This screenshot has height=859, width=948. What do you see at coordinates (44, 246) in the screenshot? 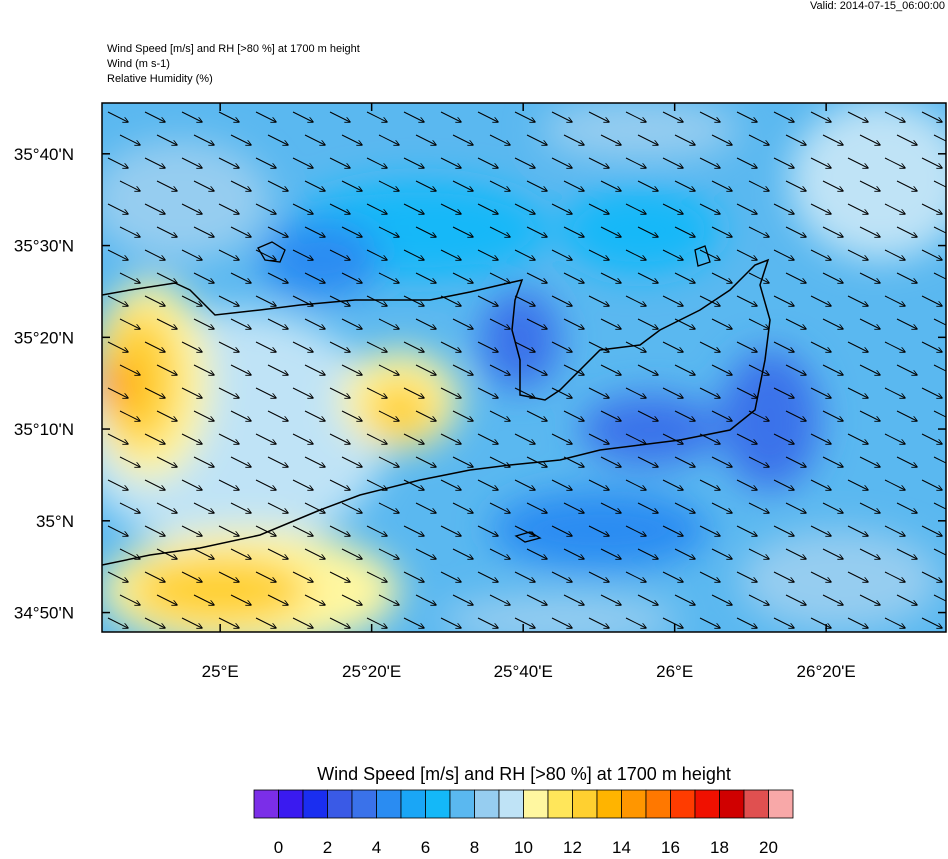
I see `y-tick-label: 35°30'N` at bounding box center [44, 246].